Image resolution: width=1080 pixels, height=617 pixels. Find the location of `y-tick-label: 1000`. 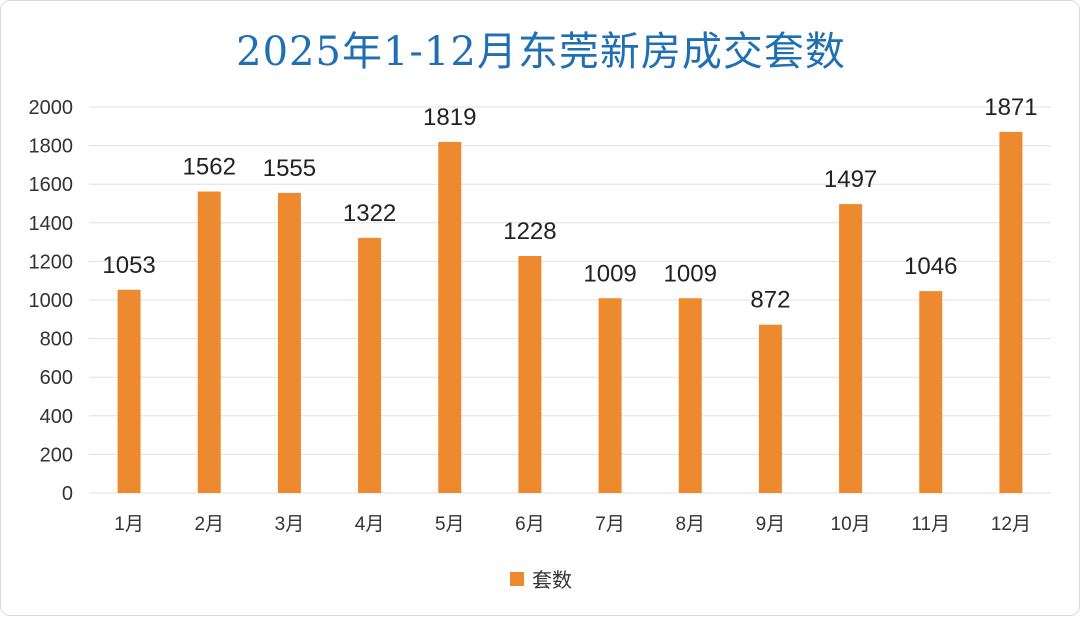

y-tick-label: 1000 is located at coordinates (51, 301).